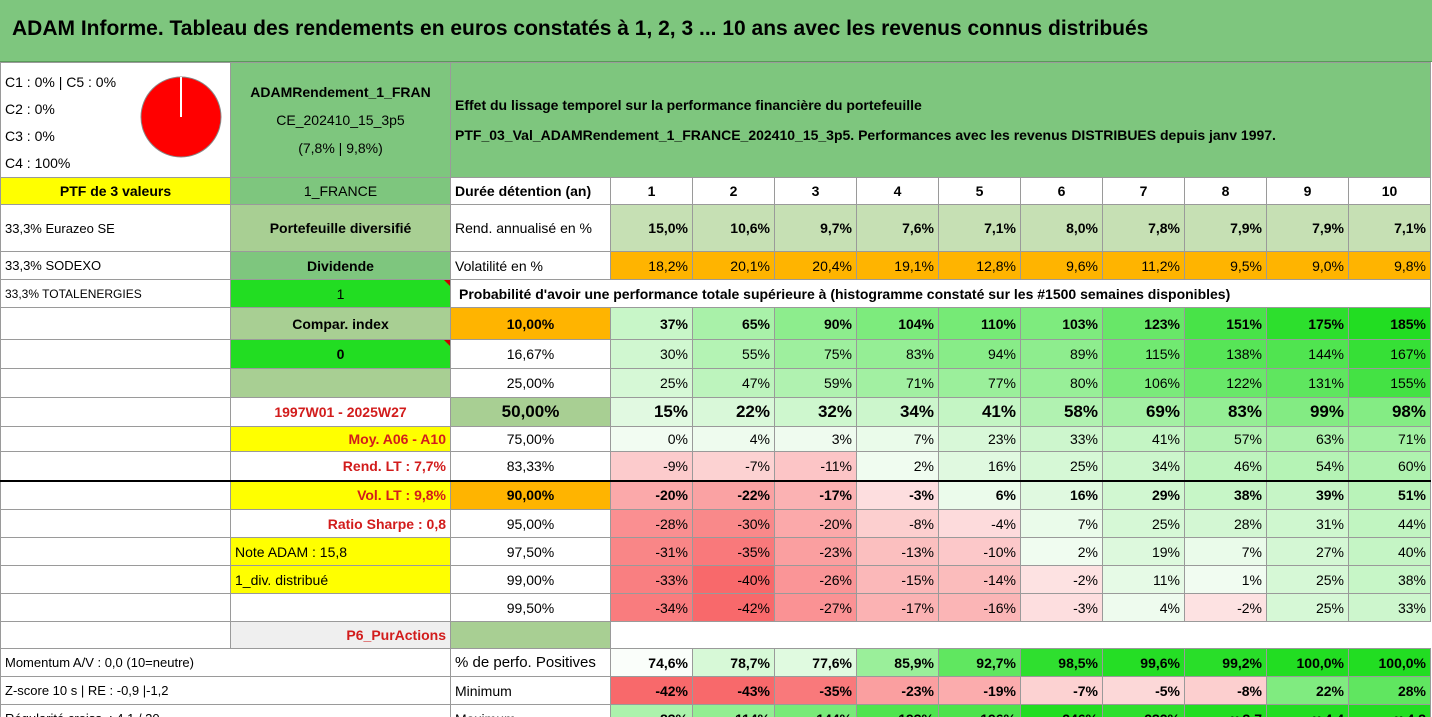 The image size is (1432, 717). What do you see at coordinates (340, 323) in the screenshot?
I see `compar-index-label: Compar. index` at bounding box center [340, 323].